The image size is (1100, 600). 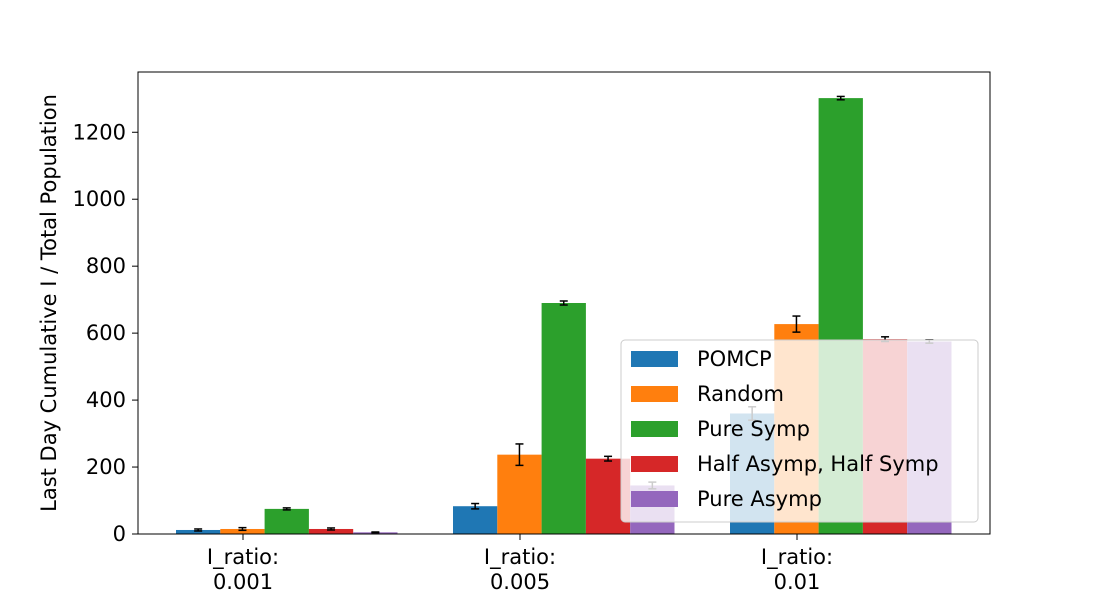 I want to click on y-tick-label-800: 800, so click(x=106, y=266).